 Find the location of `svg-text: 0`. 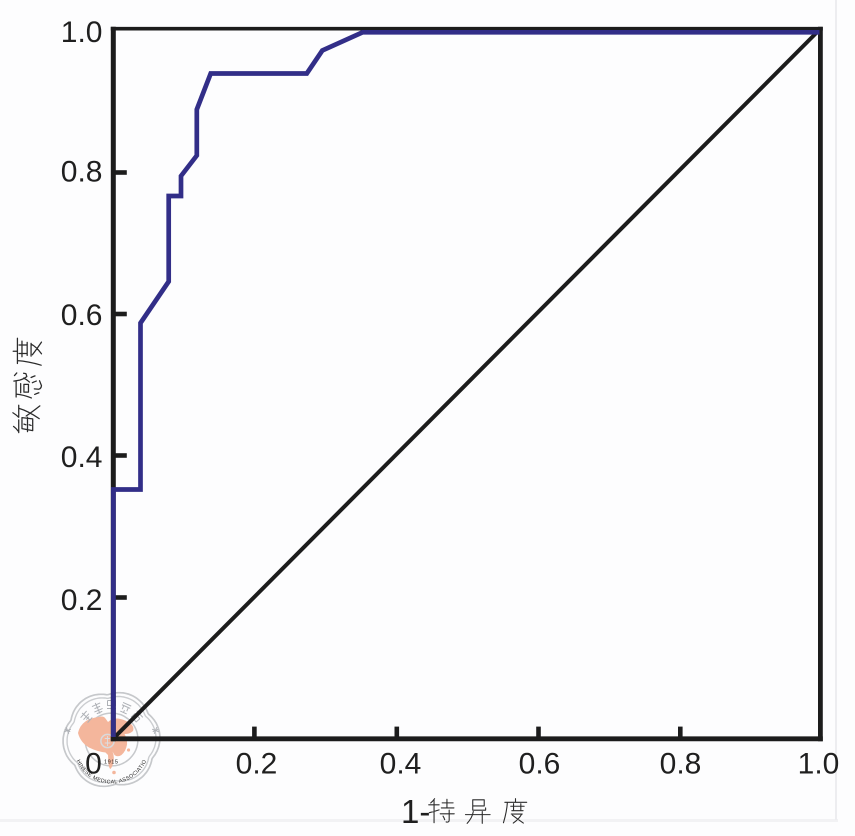

svg-text: 0 is located at coordinates (93, 764).